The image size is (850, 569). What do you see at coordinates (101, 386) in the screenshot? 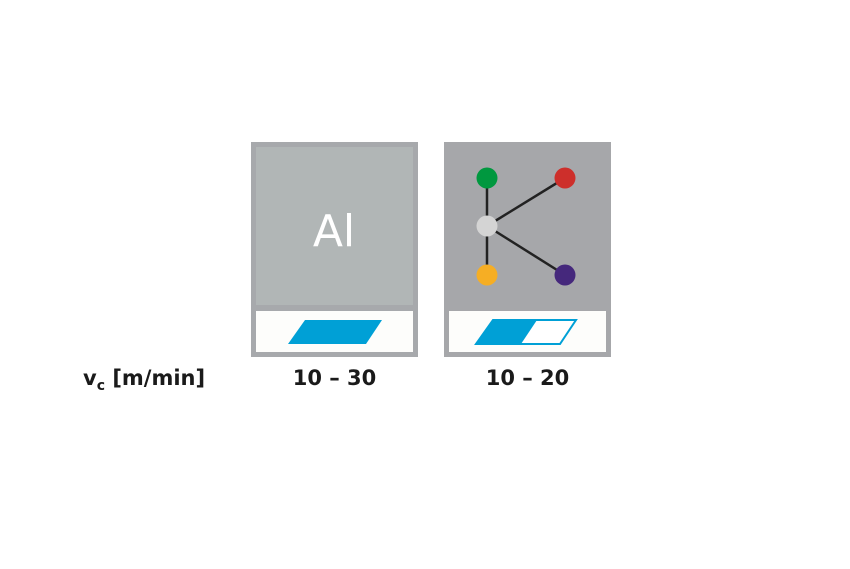
I see `speed-subscript: c` at bounding box center [101, 386].